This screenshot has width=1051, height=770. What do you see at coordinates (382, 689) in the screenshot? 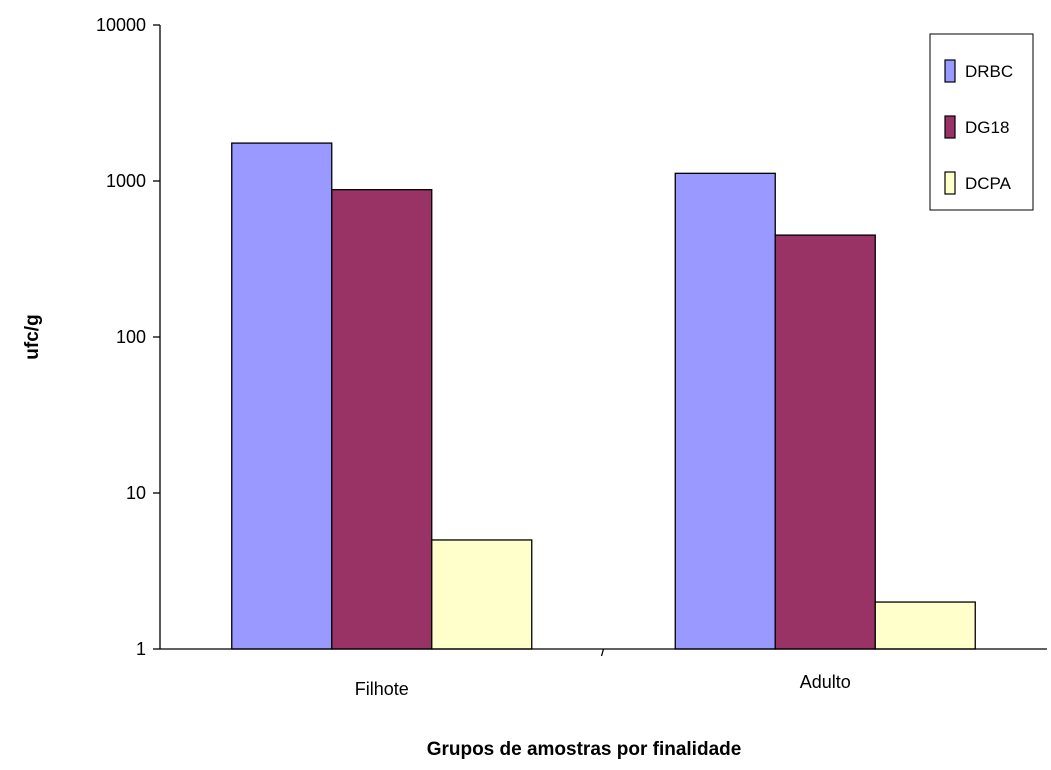
I see `x-category-label: Filhote` at bounding box center [382, 689].